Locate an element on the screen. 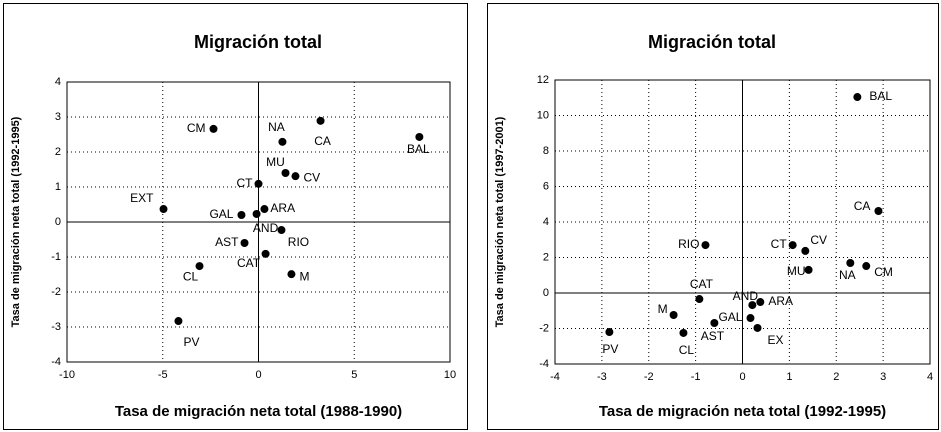  x-axis-title: Tasa de migración neta total (1992-1995) is located at coordinates (742, 411).